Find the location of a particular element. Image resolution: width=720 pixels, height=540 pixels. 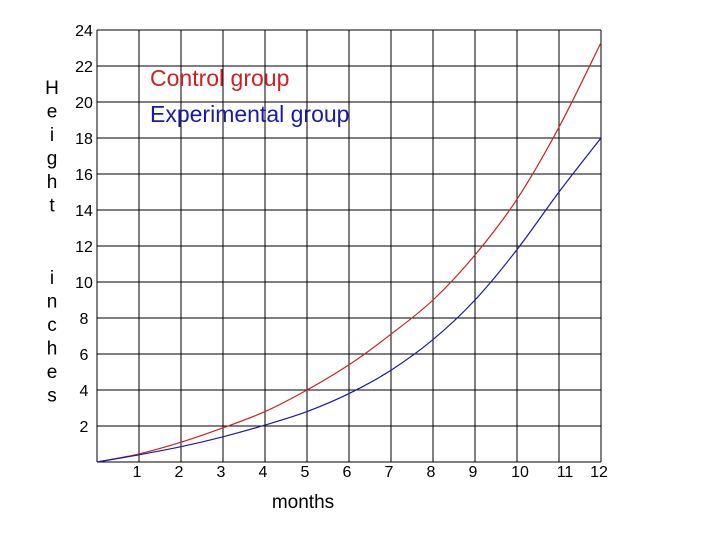

y-tick-label: 24 is located at coordinates (84, 31).